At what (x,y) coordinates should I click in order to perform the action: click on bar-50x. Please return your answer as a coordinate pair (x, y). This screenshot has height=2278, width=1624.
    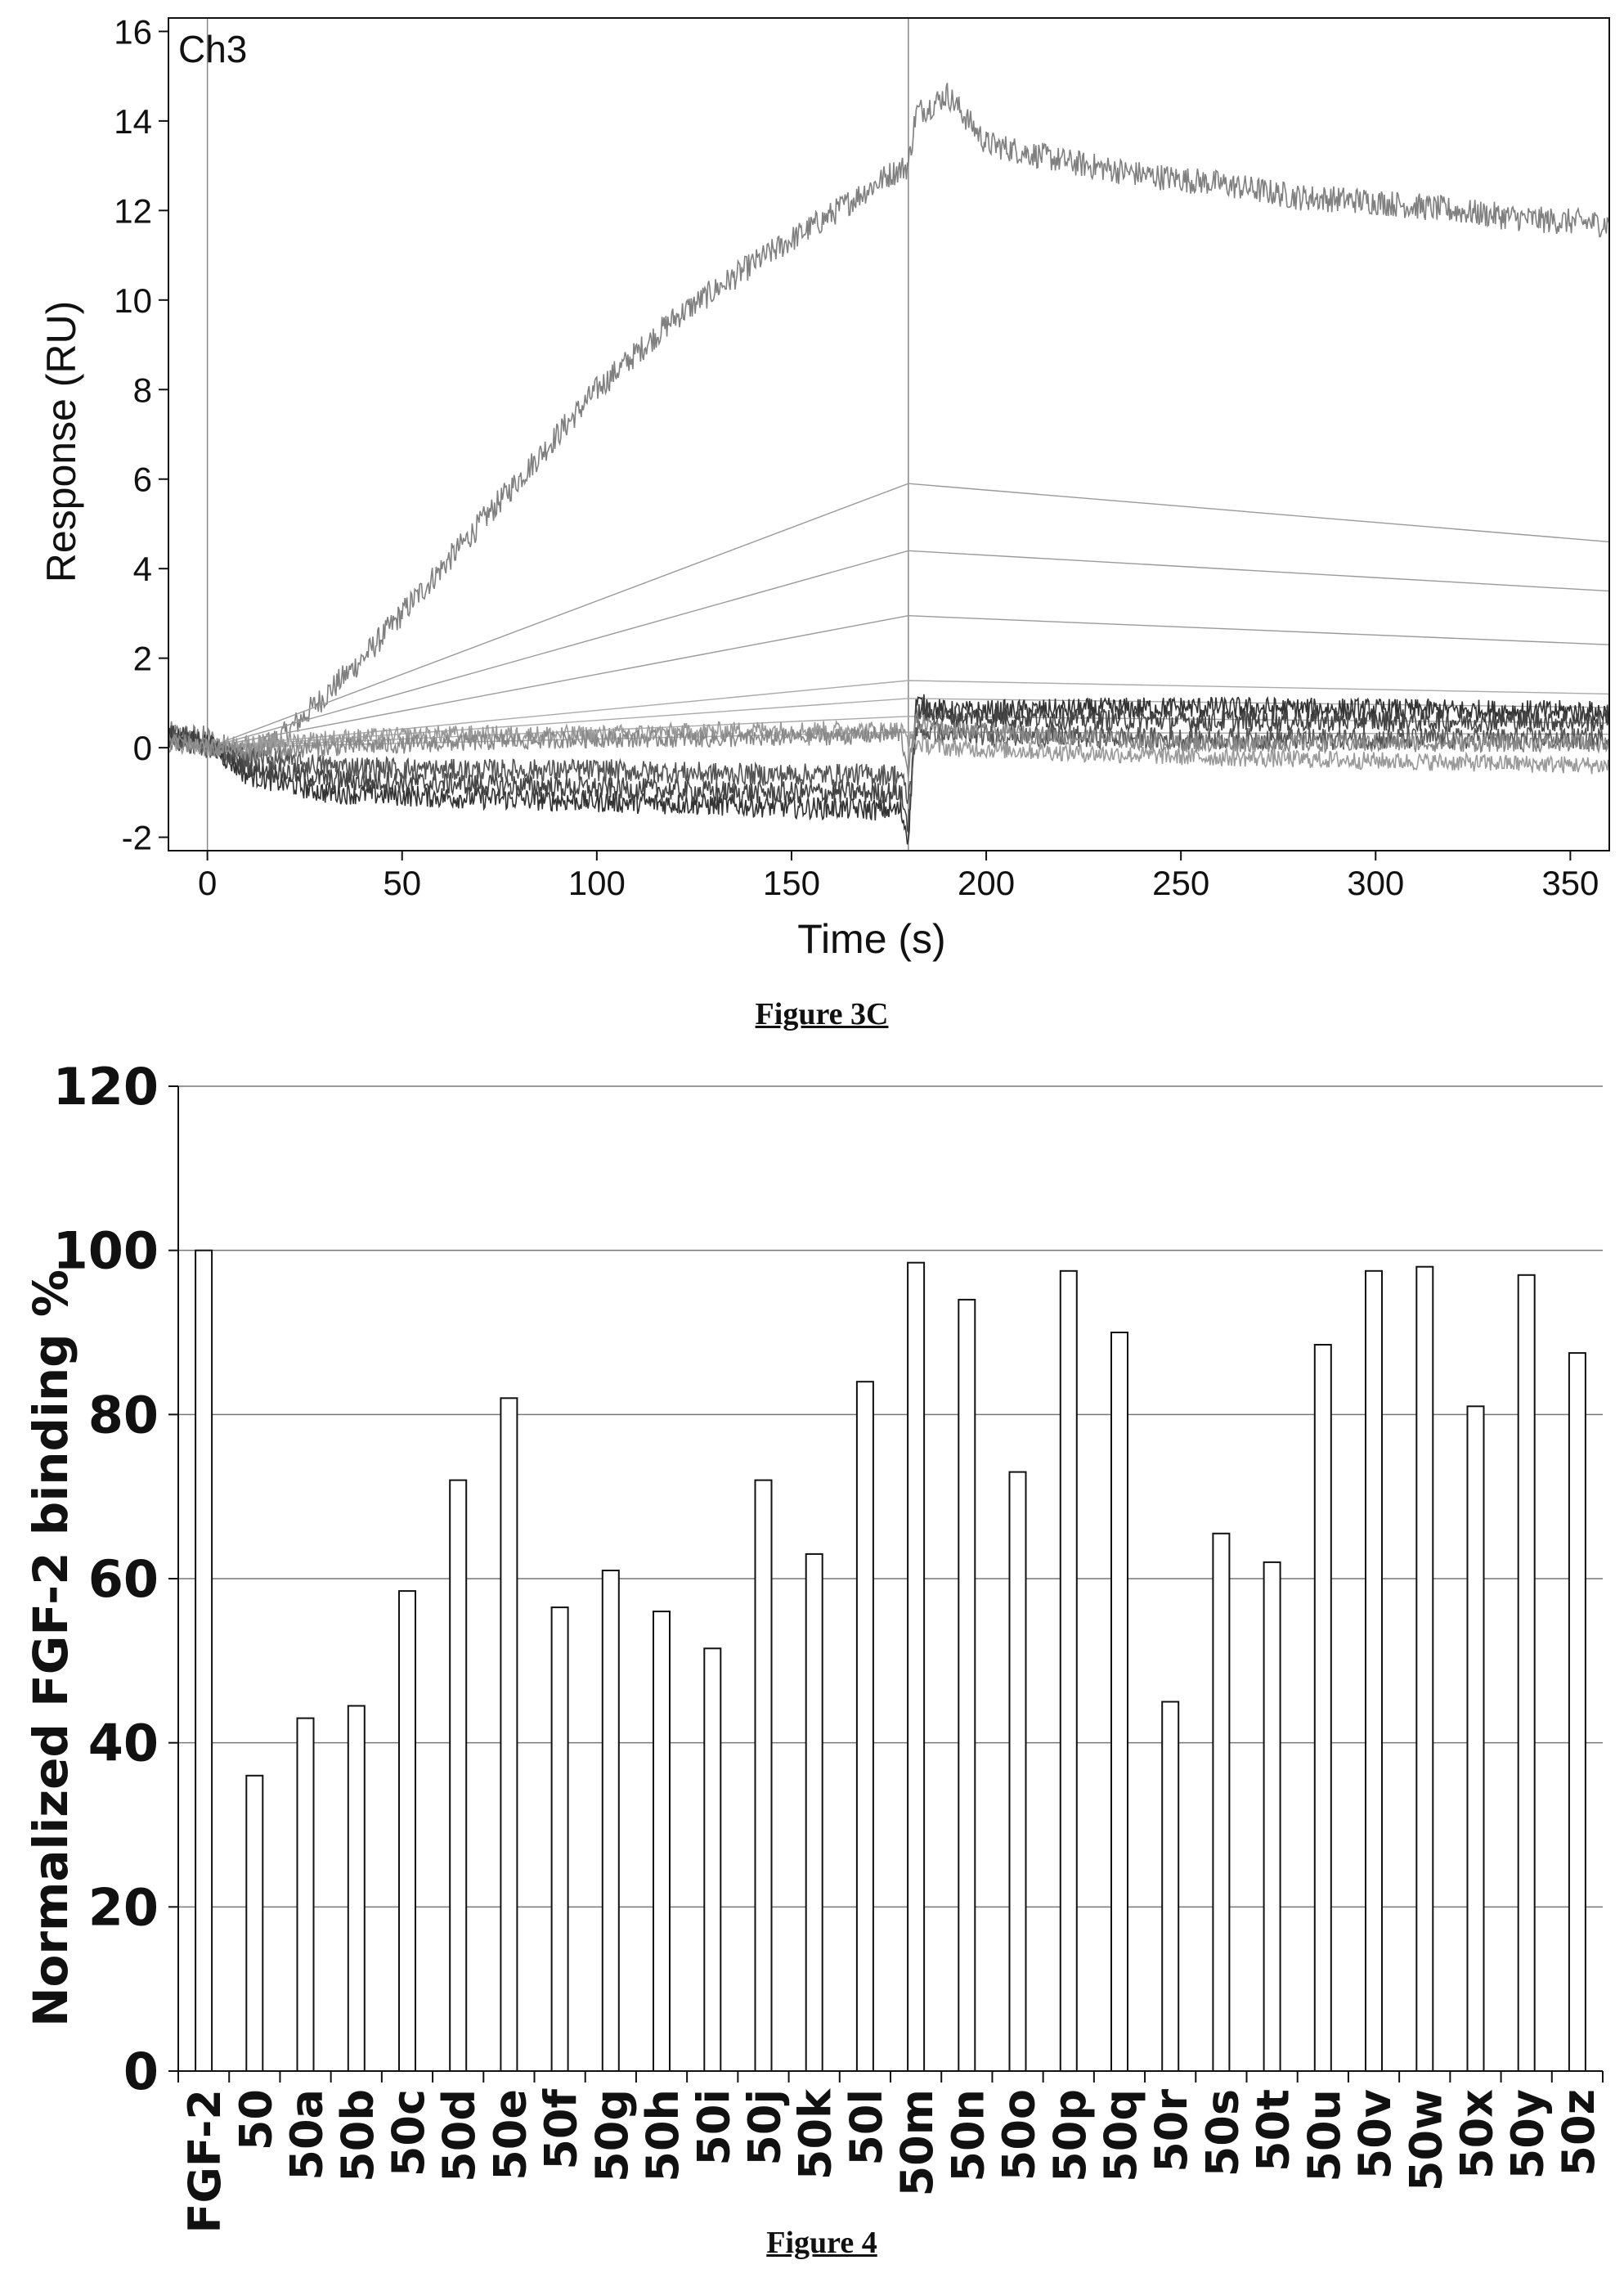
    Looking at the image, I should click on (1476, 1739).